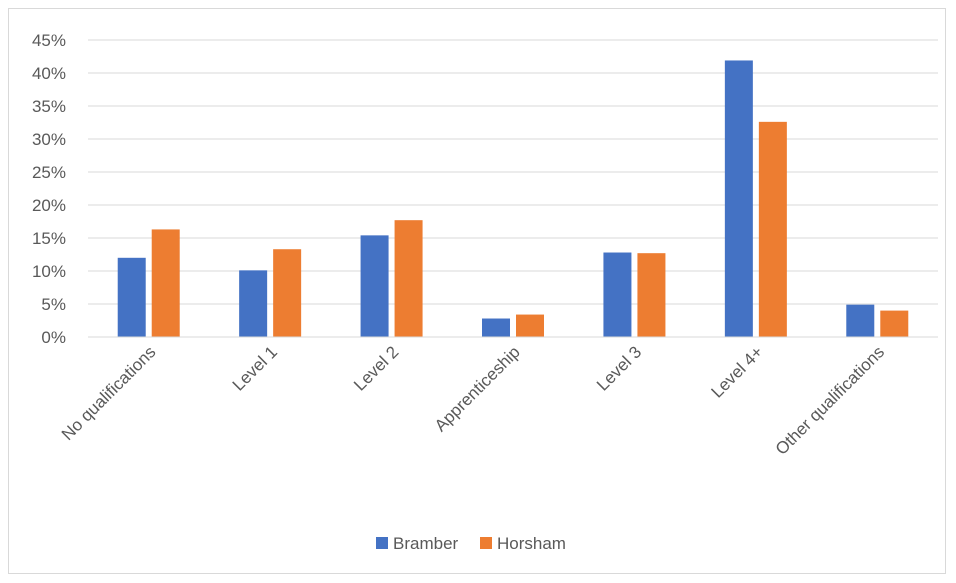 The height and width of the screenshot is (583, 956). Describe the element at coordinates (531, 543) in the screenshot. I see `legend-label-horsham: Horsham` at that location.